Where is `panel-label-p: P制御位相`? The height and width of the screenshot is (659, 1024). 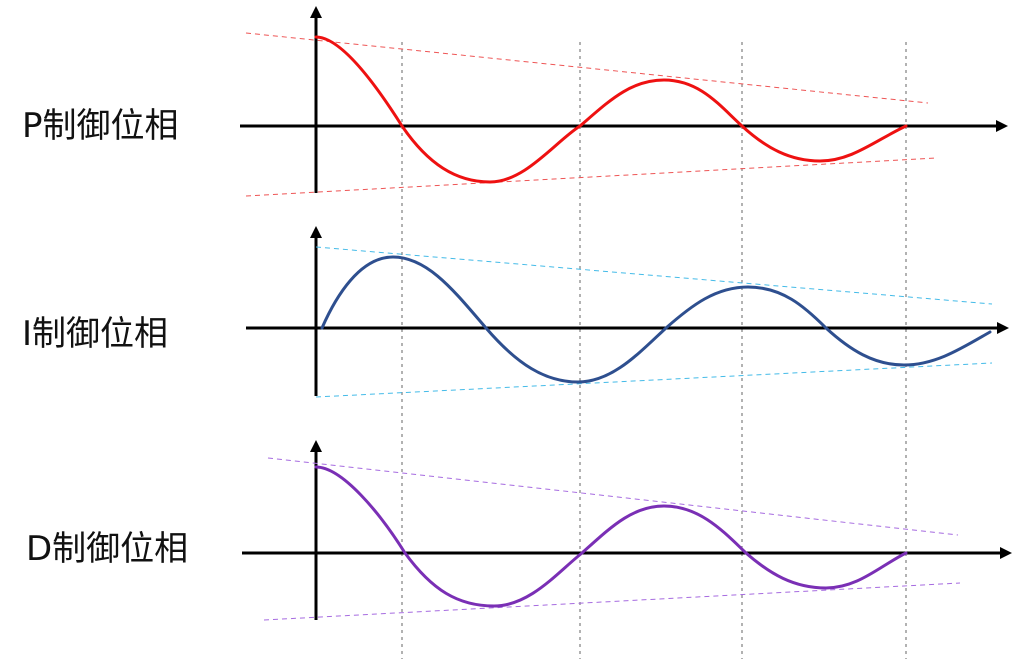 panel-label-p: P制御位相 is located at coordinates (100, 126).